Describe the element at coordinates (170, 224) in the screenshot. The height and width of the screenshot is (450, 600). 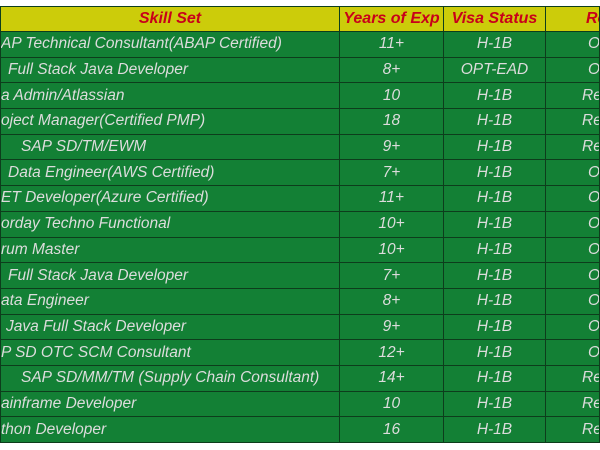
I see `skill-cell: orday Techno Functional` at that location.